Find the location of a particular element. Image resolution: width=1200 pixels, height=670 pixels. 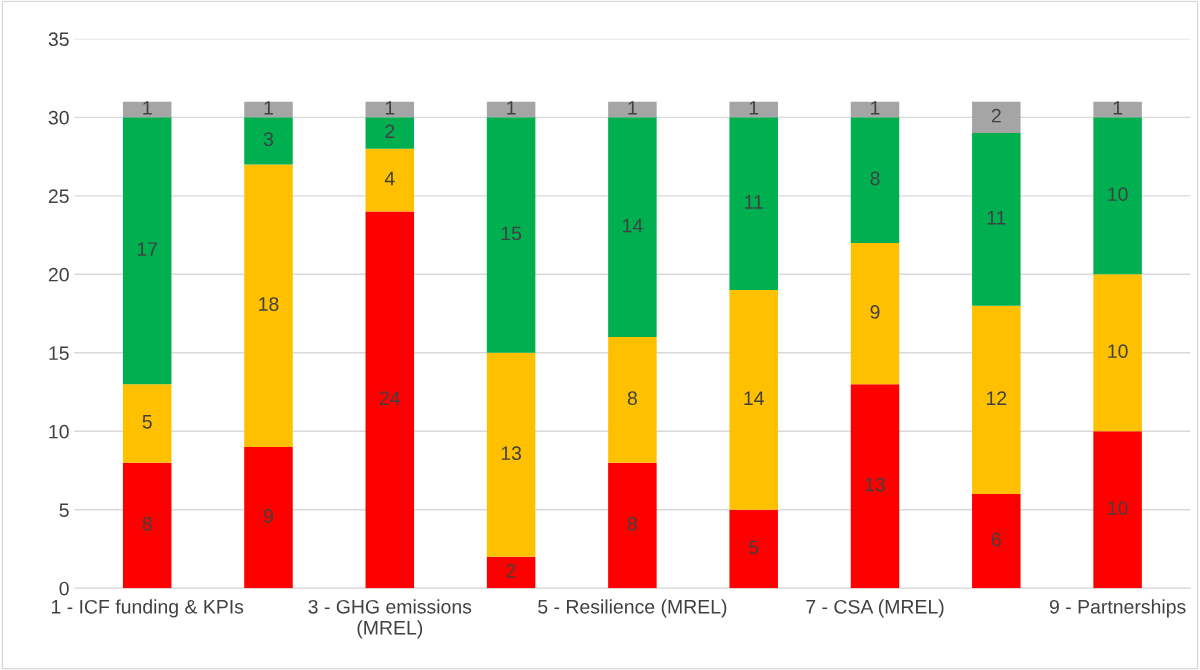

data-label: 18 is located at coordinates (269, 304).